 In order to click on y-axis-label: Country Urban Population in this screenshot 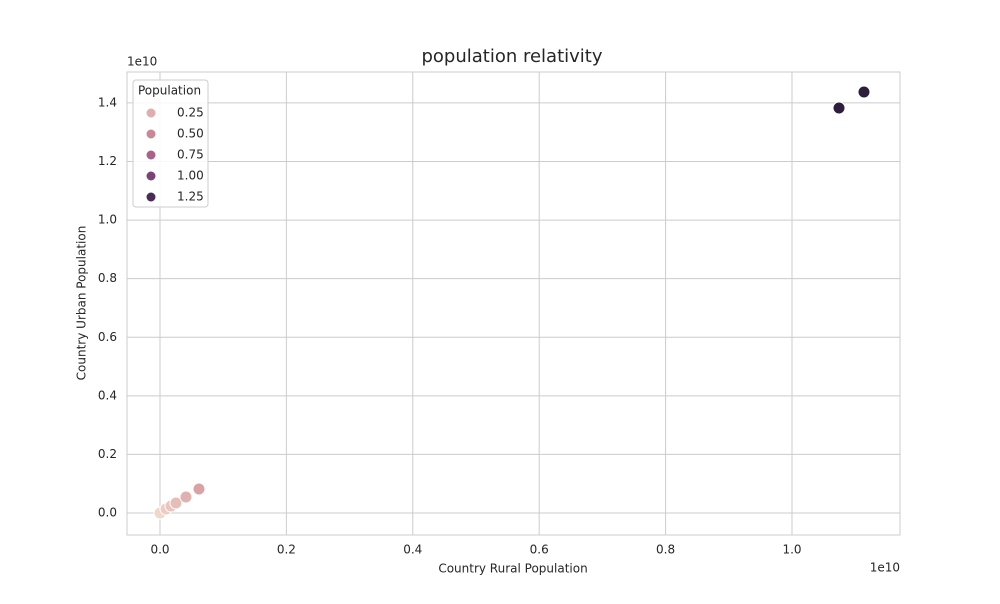, I will do `click(82, 303)`.